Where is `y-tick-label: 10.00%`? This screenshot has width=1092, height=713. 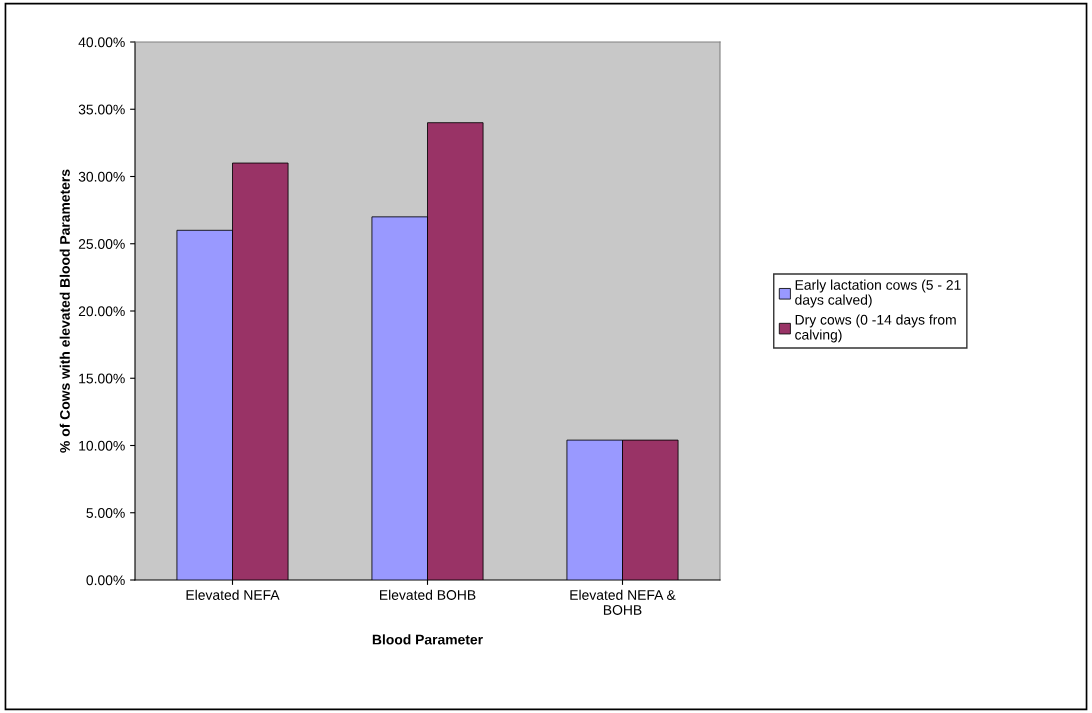
y-tick-label: 10.00% is located at coordinates (102, 445).